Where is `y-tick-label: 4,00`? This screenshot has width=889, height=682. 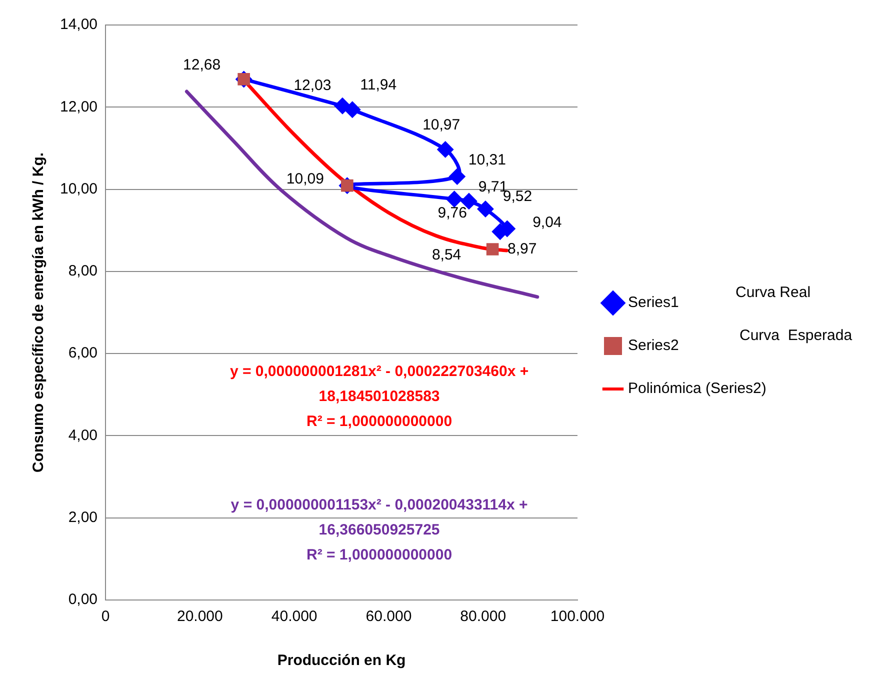 y-tick-label: 4,00 is located at coordinates (83, 435).